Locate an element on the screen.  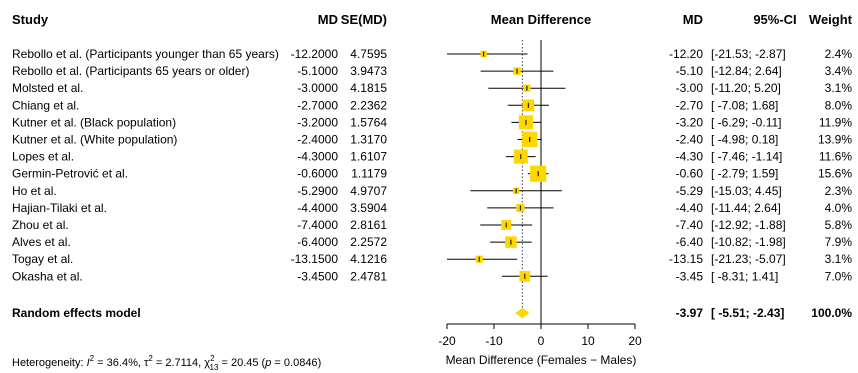
study-md-result: -7.40 is located at coordinates (690, 225).